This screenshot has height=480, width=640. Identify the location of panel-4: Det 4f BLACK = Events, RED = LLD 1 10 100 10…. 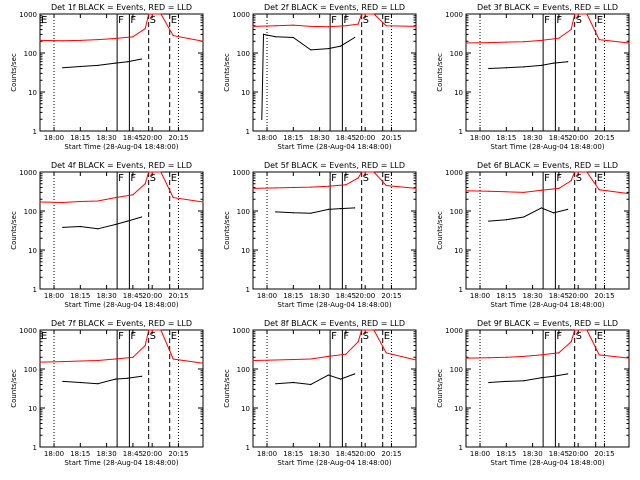
(107, 235).